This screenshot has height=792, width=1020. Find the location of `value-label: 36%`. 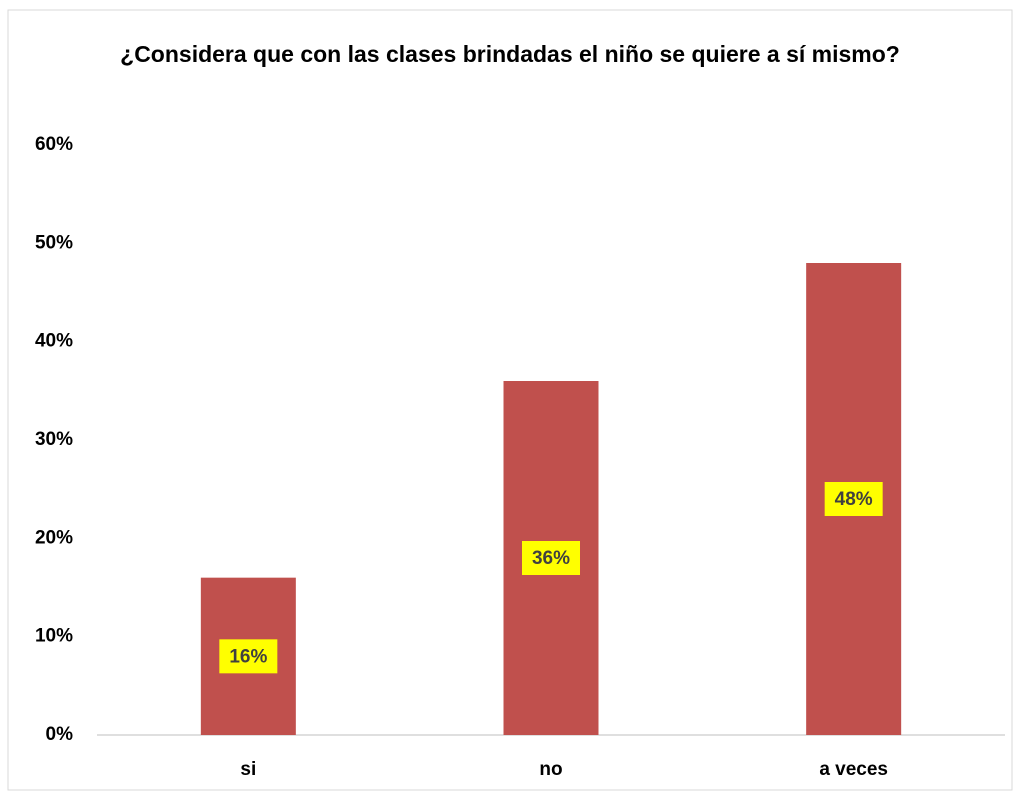

value-label: 36% is located at coordinates (551, 558).